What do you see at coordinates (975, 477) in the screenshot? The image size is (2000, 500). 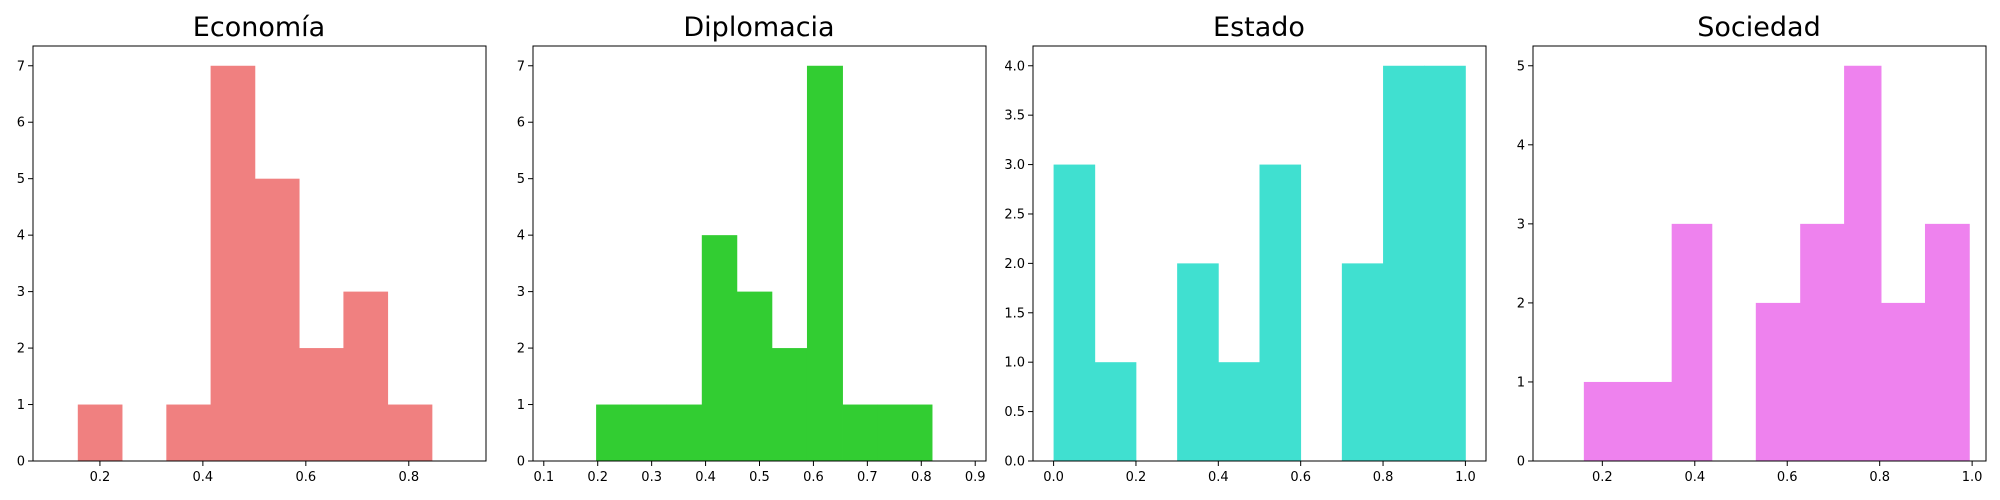 I see `x-tick-label: 0.9` at bounding box center [975, 477].